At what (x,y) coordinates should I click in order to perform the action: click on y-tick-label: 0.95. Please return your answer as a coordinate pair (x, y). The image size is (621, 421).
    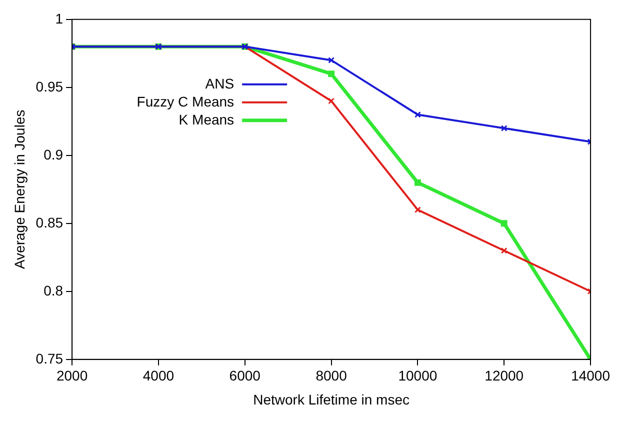
    Looking at the image, I should click on (50, 86).